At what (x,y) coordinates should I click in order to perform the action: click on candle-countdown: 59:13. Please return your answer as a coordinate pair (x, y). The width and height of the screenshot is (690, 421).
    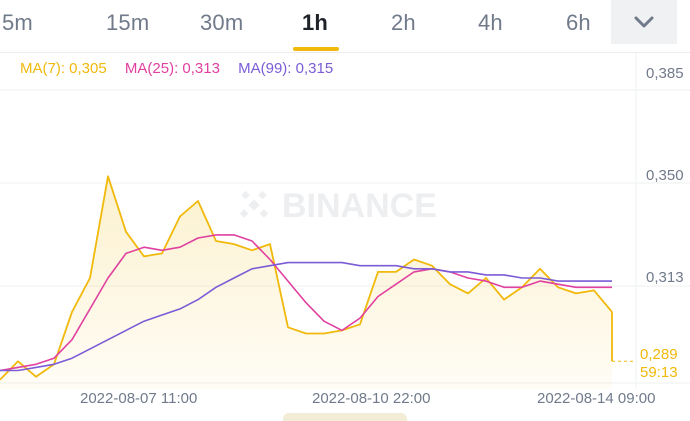
    Looking at the image, I should click on (659, 372).